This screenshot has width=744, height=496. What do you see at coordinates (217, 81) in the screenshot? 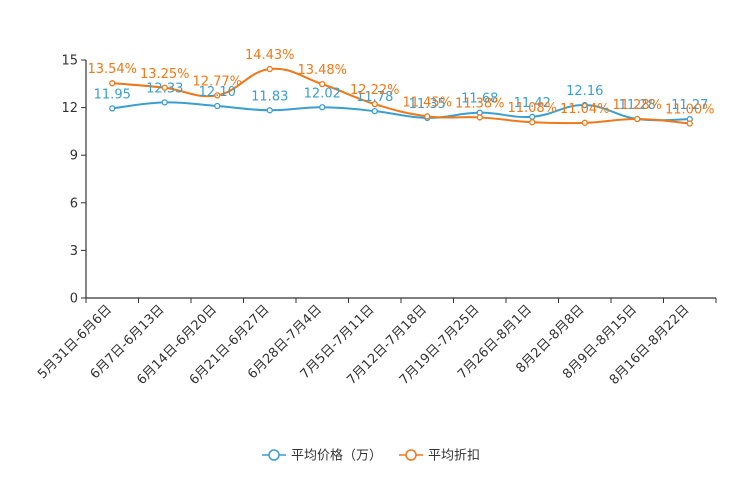
I see `data-label: 12.77%` at bounding box center [217, 81].